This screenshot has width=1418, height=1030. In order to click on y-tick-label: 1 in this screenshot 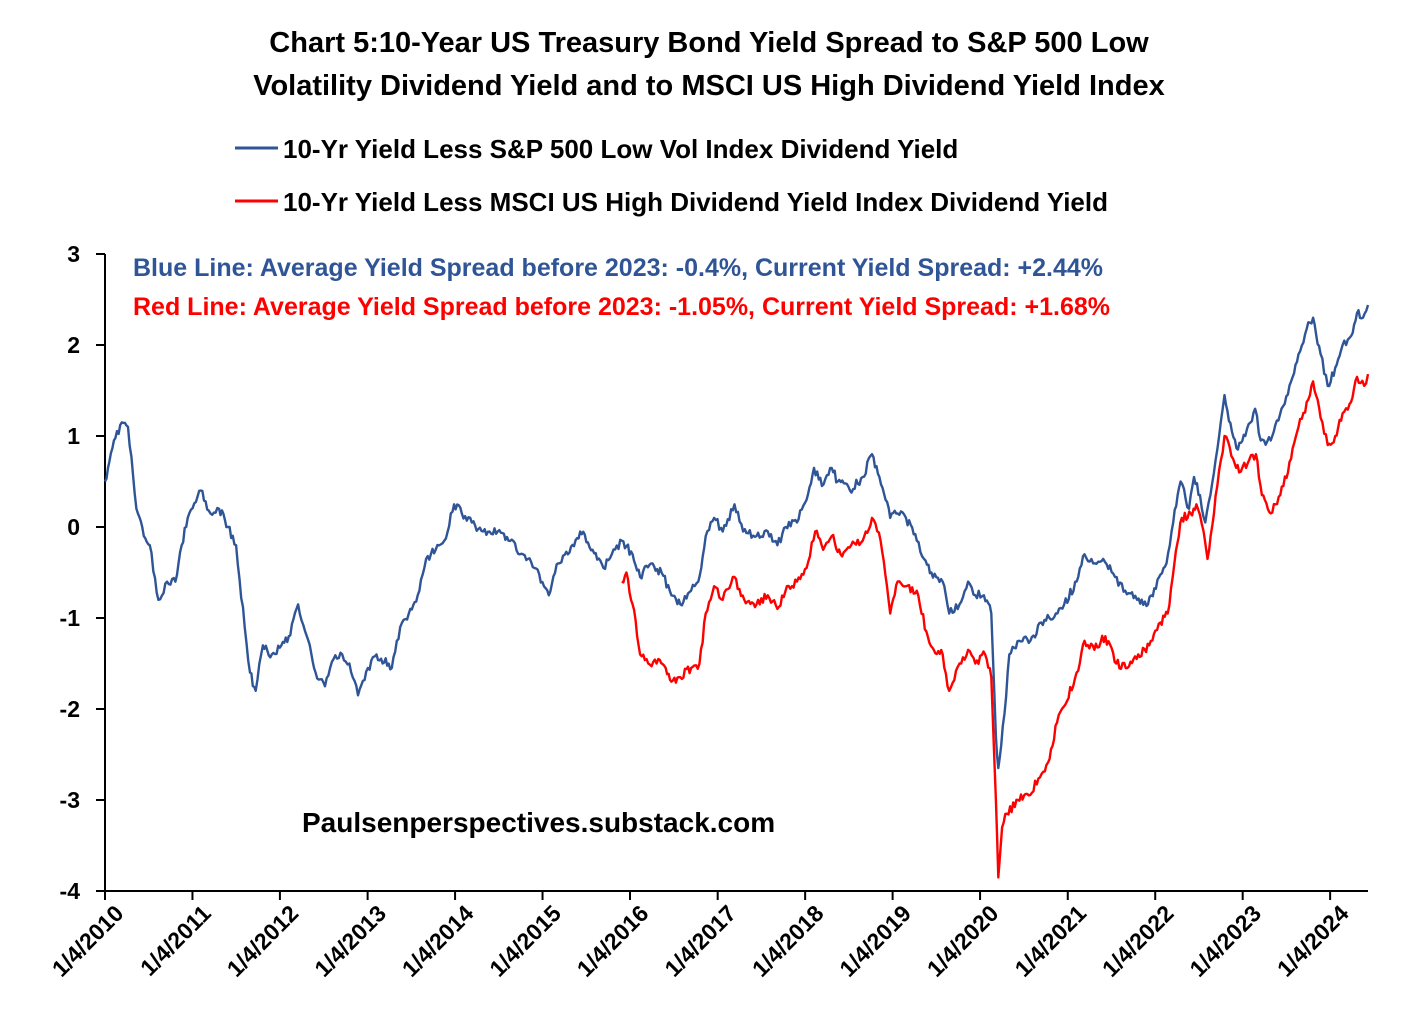, I will do `click(73, 436)`.